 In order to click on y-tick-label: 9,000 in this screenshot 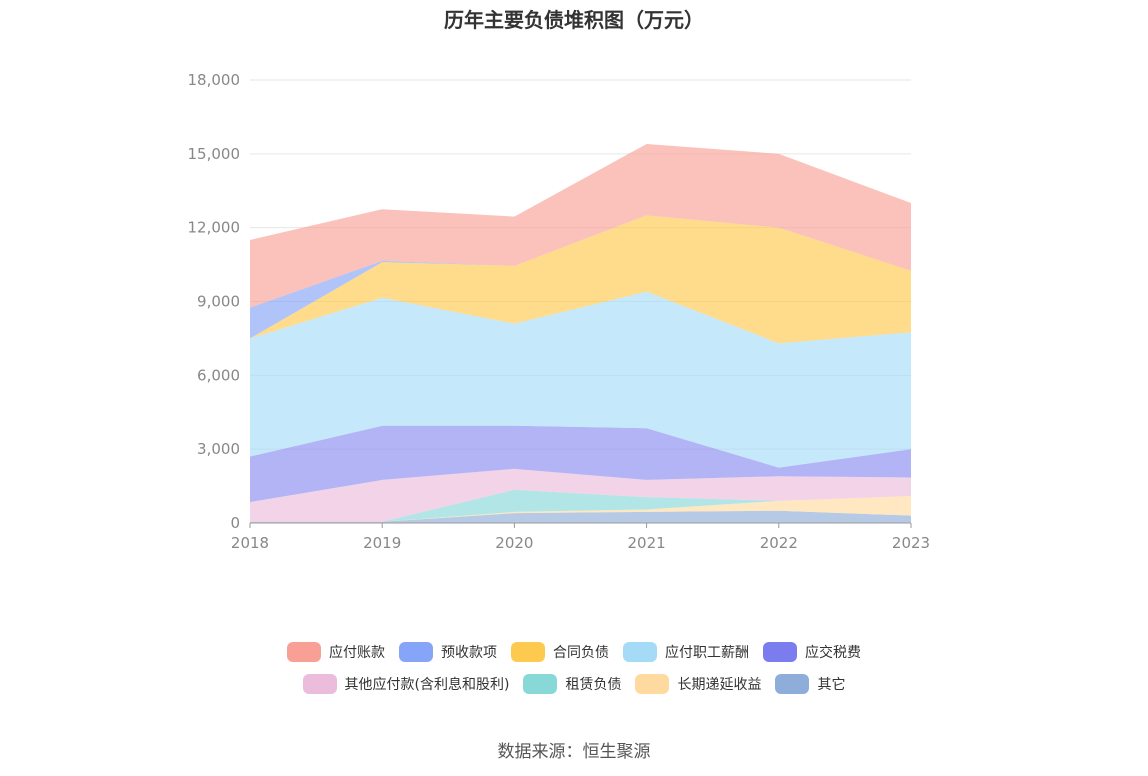, I will do `click(218, 302)`.